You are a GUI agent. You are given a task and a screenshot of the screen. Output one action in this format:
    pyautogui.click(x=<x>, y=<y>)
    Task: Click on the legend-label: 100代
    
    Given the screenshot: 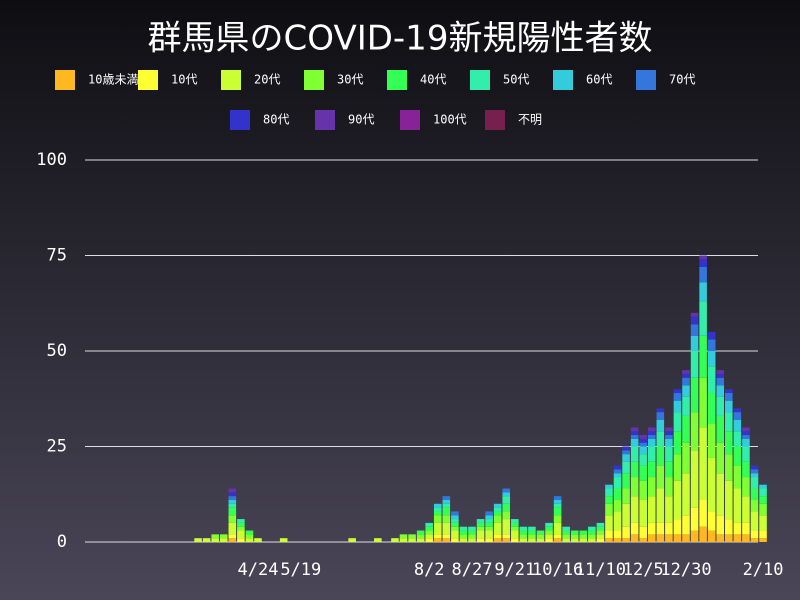 What is the action you would take?
    pyautogui.click(x=450, y=120)
    